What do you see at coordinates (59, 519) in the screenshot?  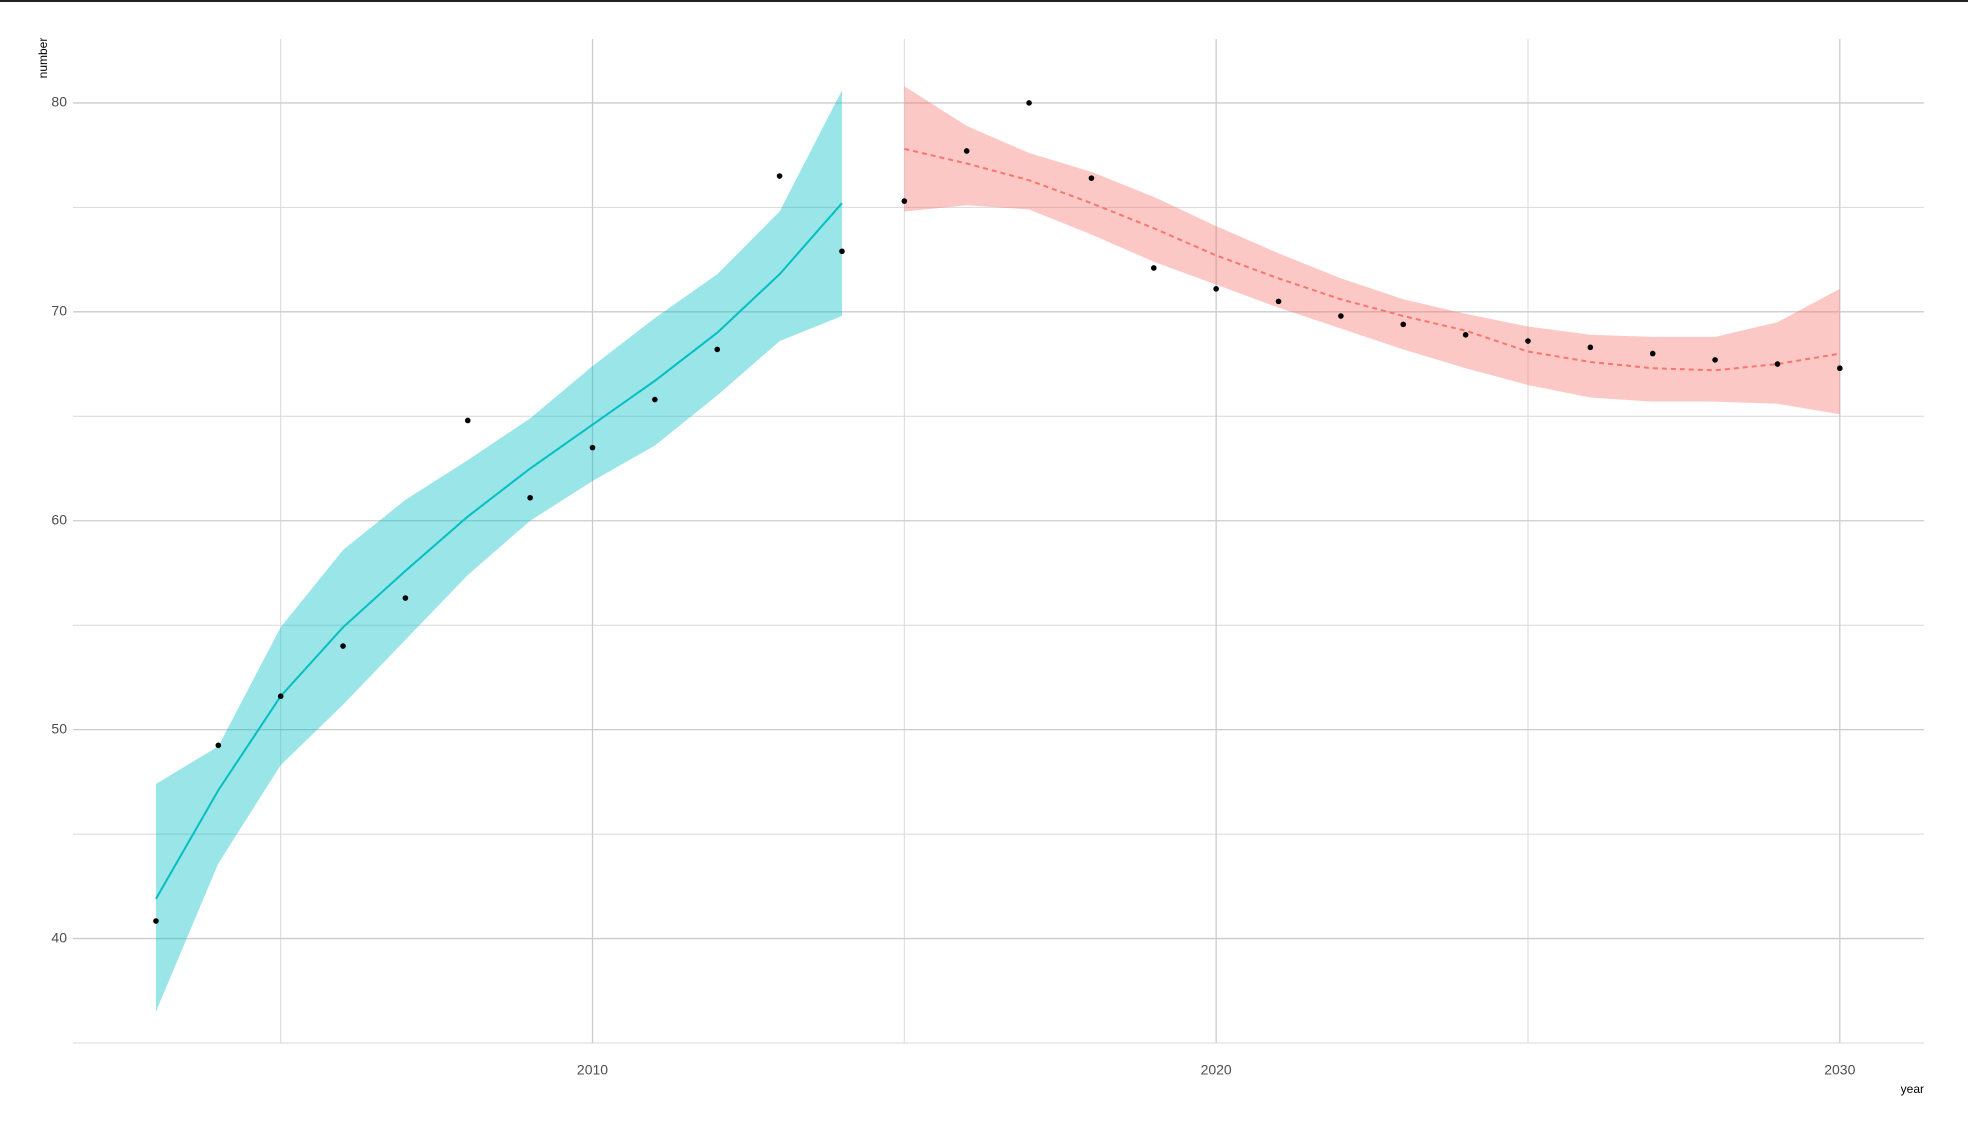 I see `y-tick-label: 60` at bounding box center [59, 519].